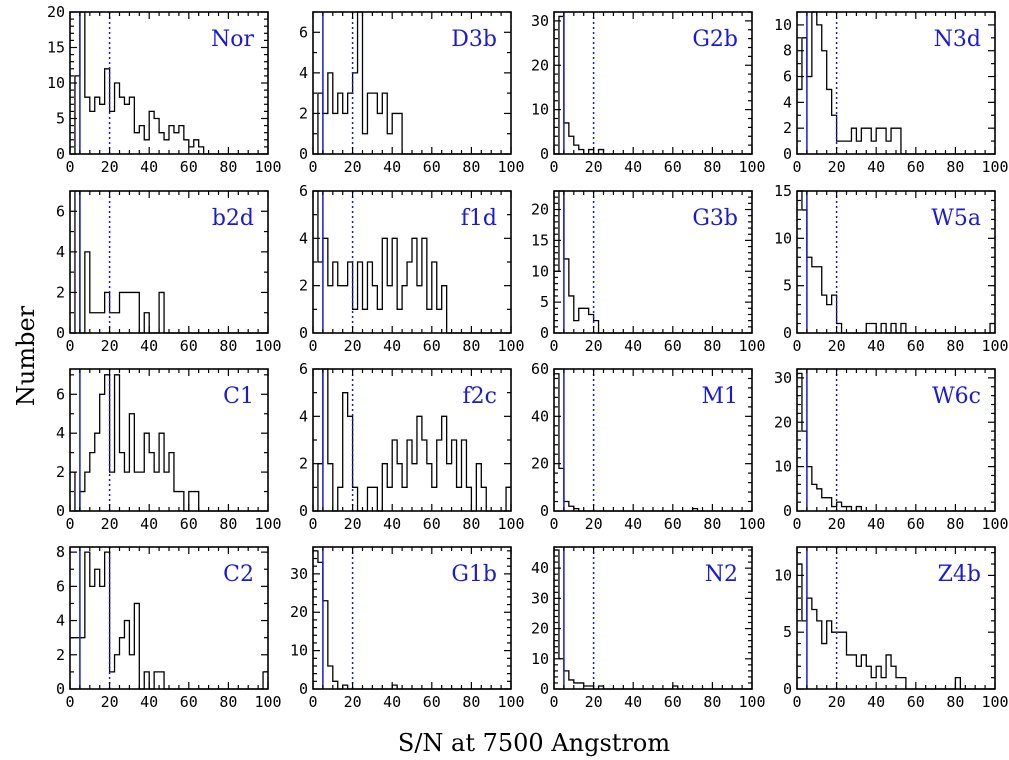 Image resolution: width=1009 pixels, height=760 pixels. Describe the element at coordinates (891, 628) in the screenshot. I see `panel-Z4b: 0 20 40 60 80 100 0 5 10 Z4b` at that location.